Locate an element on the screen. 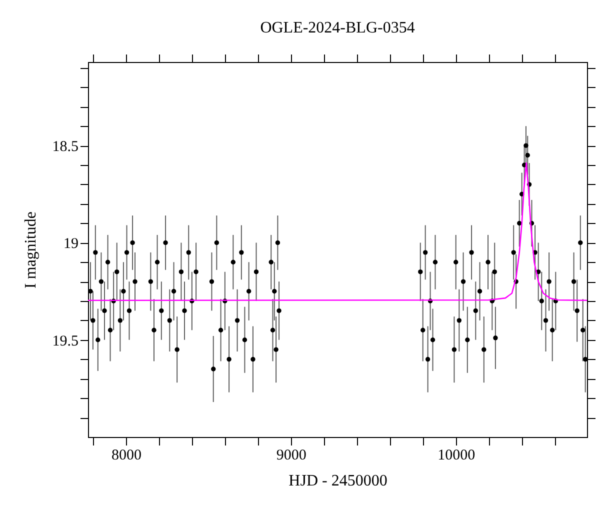 This screenshot has width=600, height=512. y-tick-label: 19 is located at coordinates (71, 244).